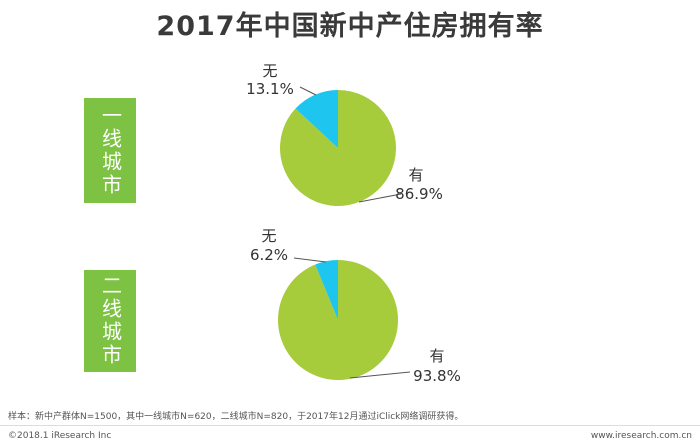 This screenshot has width=700, height=446. Describe the element at coordinates (310, 260) in the screenshot. I see `pie-tier2-leader-no` at that location.